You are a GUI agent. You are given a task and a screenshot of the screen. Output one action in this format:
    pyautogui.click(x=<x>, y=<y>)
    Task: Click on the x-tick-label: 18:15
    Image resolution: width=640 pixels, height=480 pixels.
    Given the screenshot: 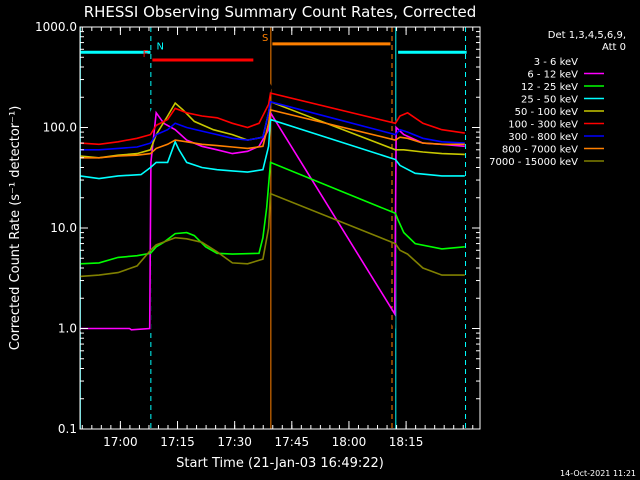 What is the action you would take?
    pyautogui.click(x=406, y=442)
    